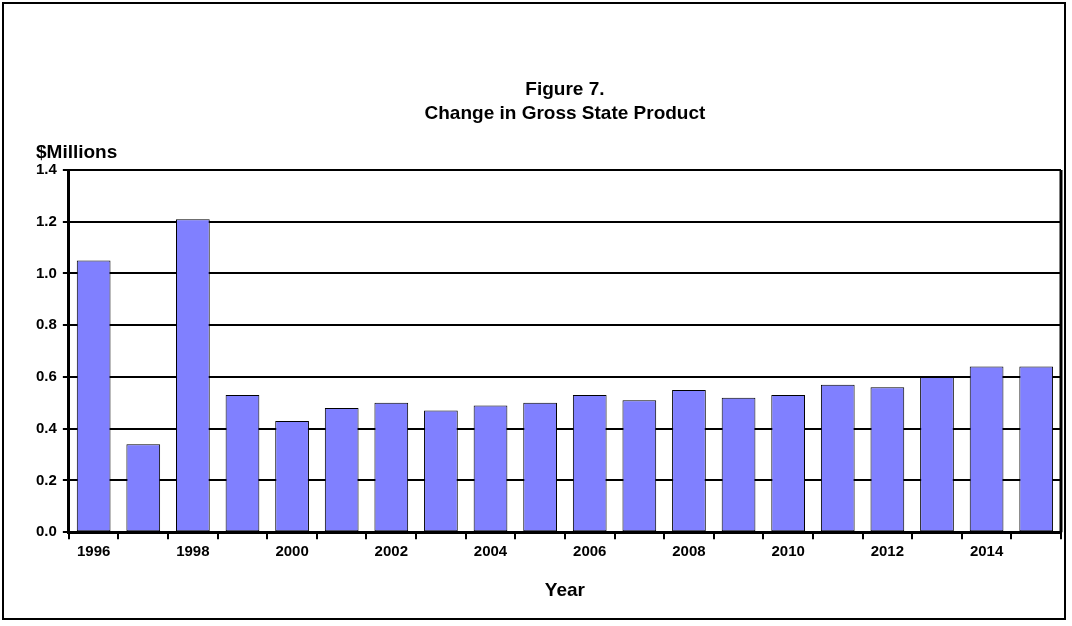 The height and width of the screenshot is (626, 1072). What do you see at coordinates (292, 551) in the screenshot?
I see `x-tick-label: 2000` at bounding box center [292, 551].